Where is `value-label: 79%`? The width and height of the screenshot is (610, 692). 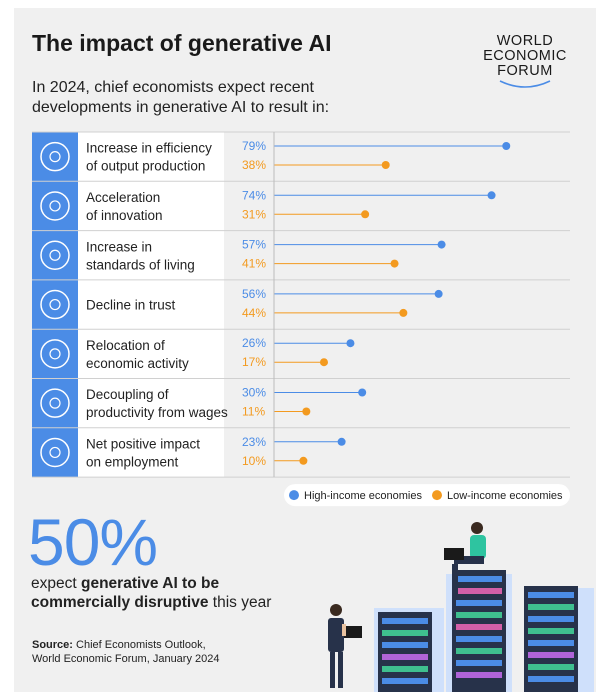 value-label: 79% is located at coordinates (254, 146).